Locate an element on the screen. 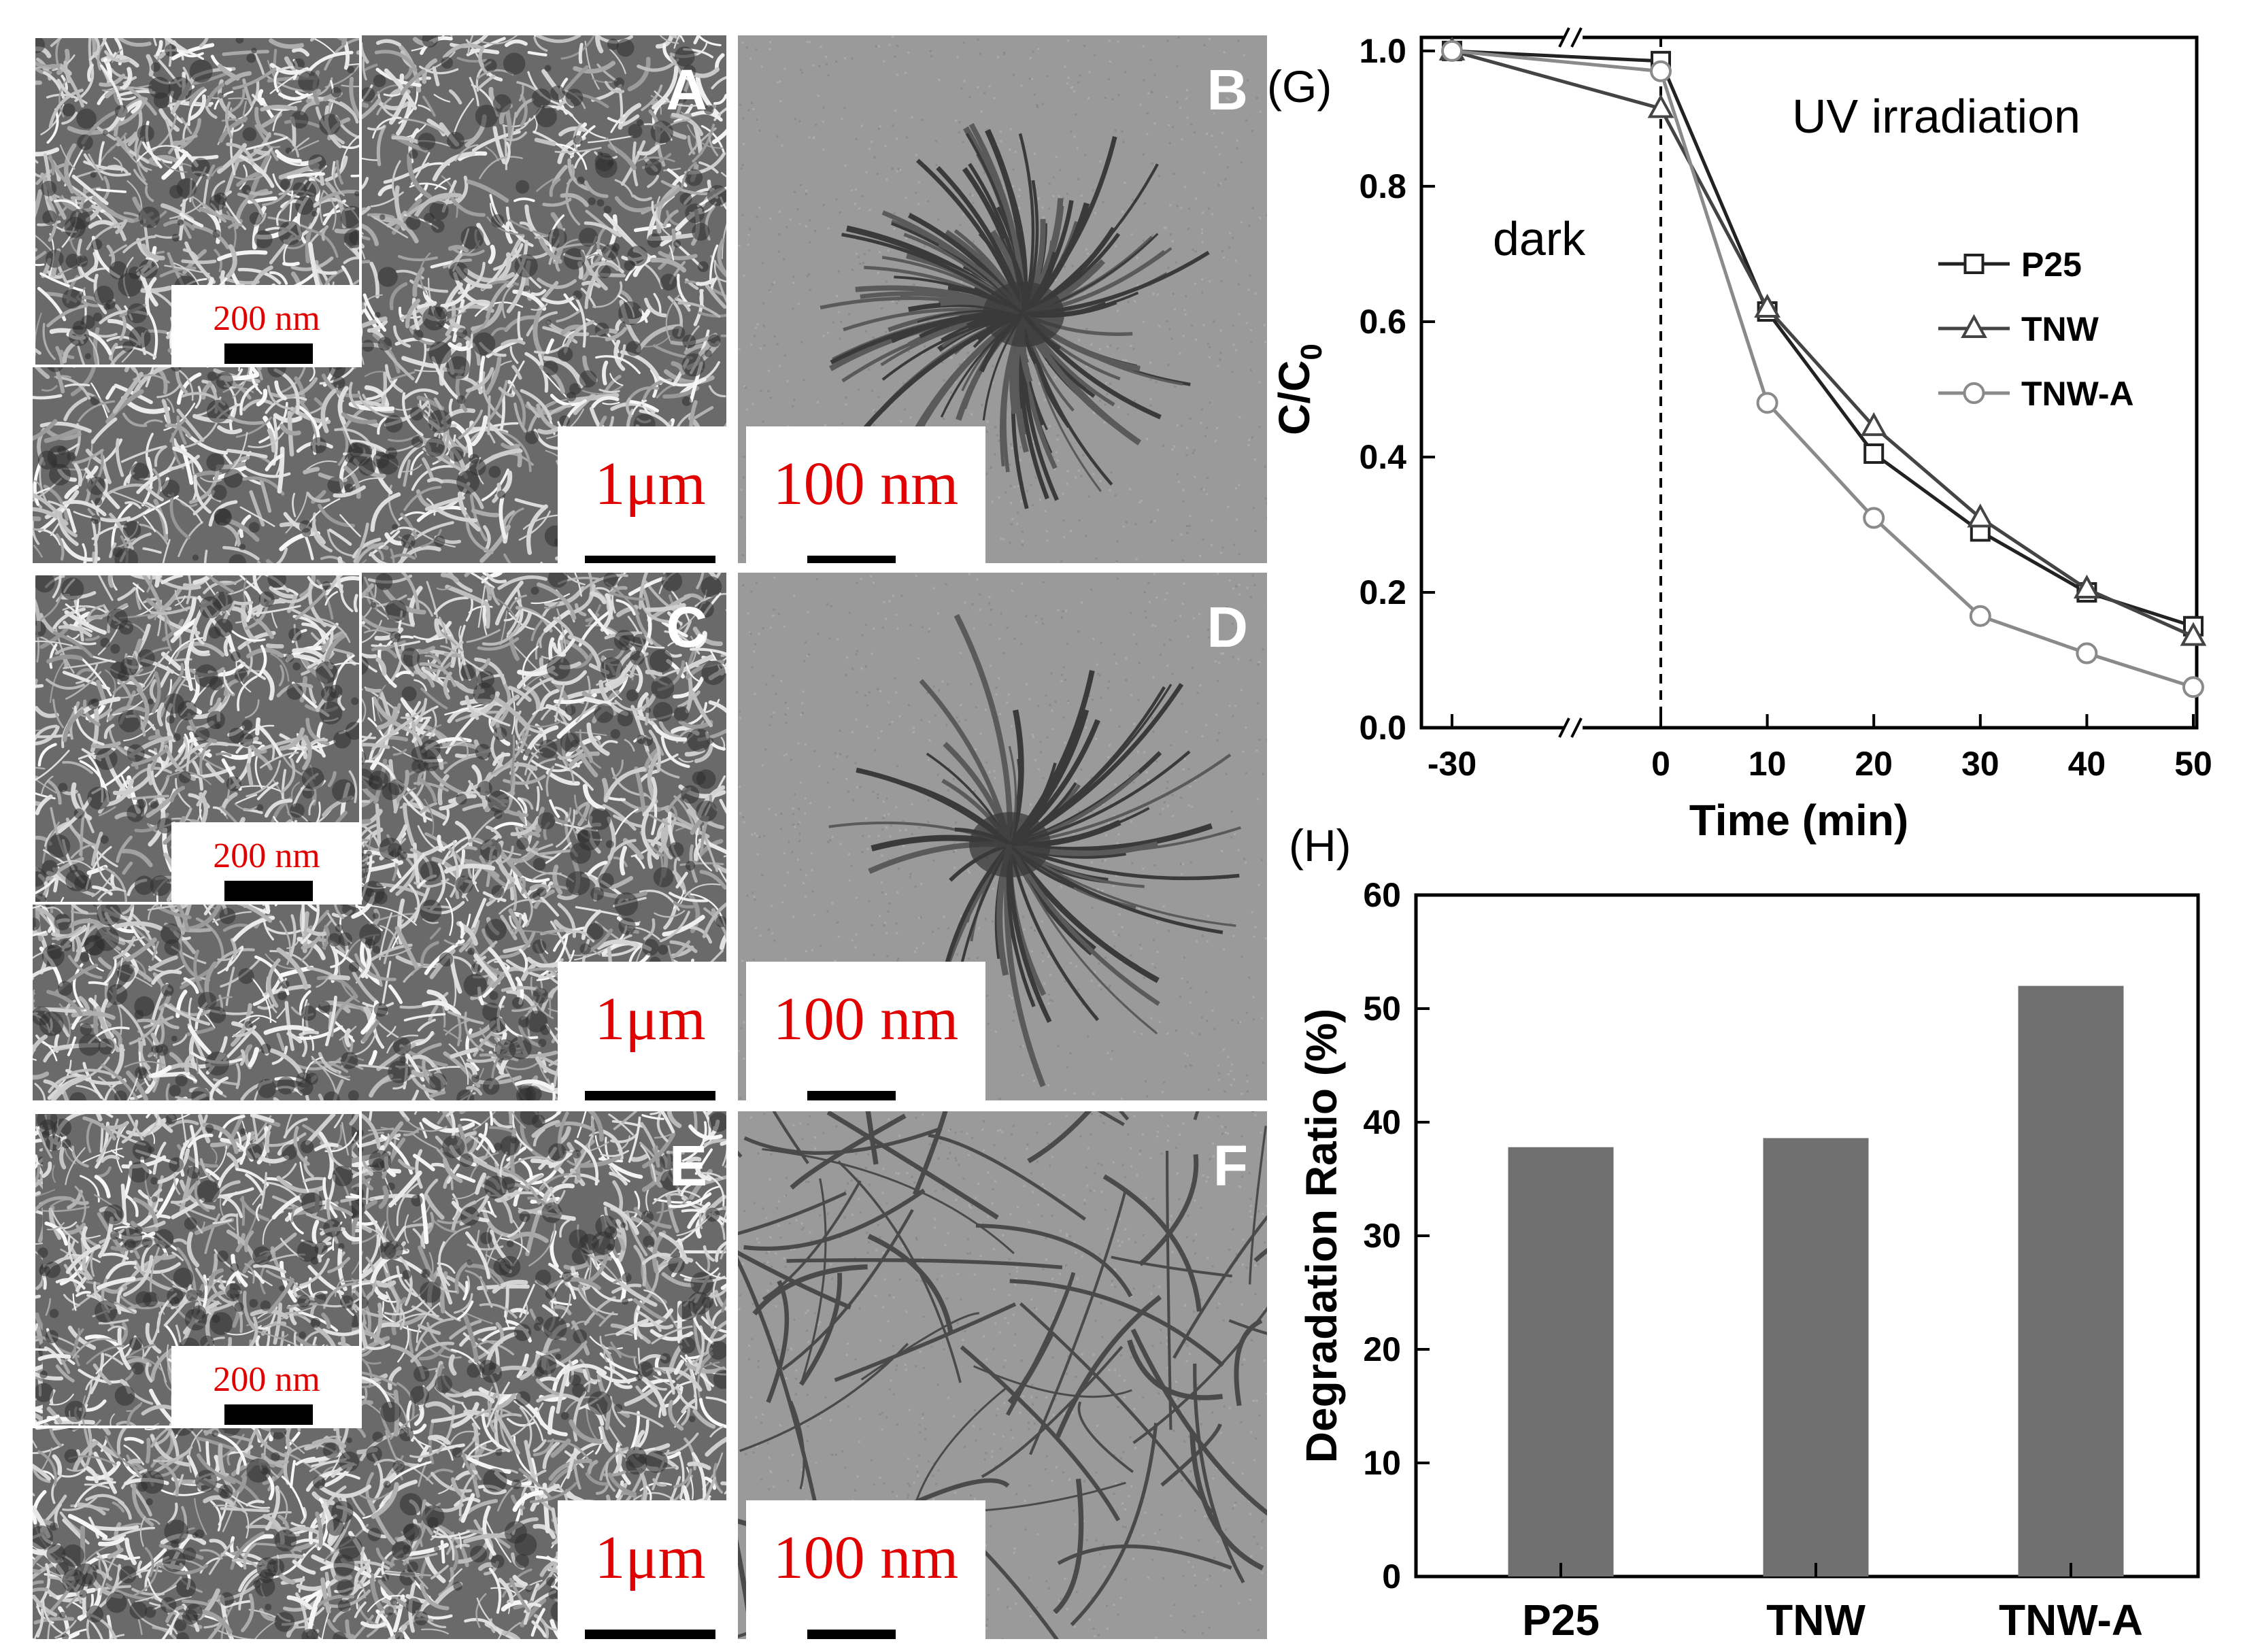 This screenshot has width=2245, height=1652. y-tick-label: 0.0 is located at coordinates (1382, 728).